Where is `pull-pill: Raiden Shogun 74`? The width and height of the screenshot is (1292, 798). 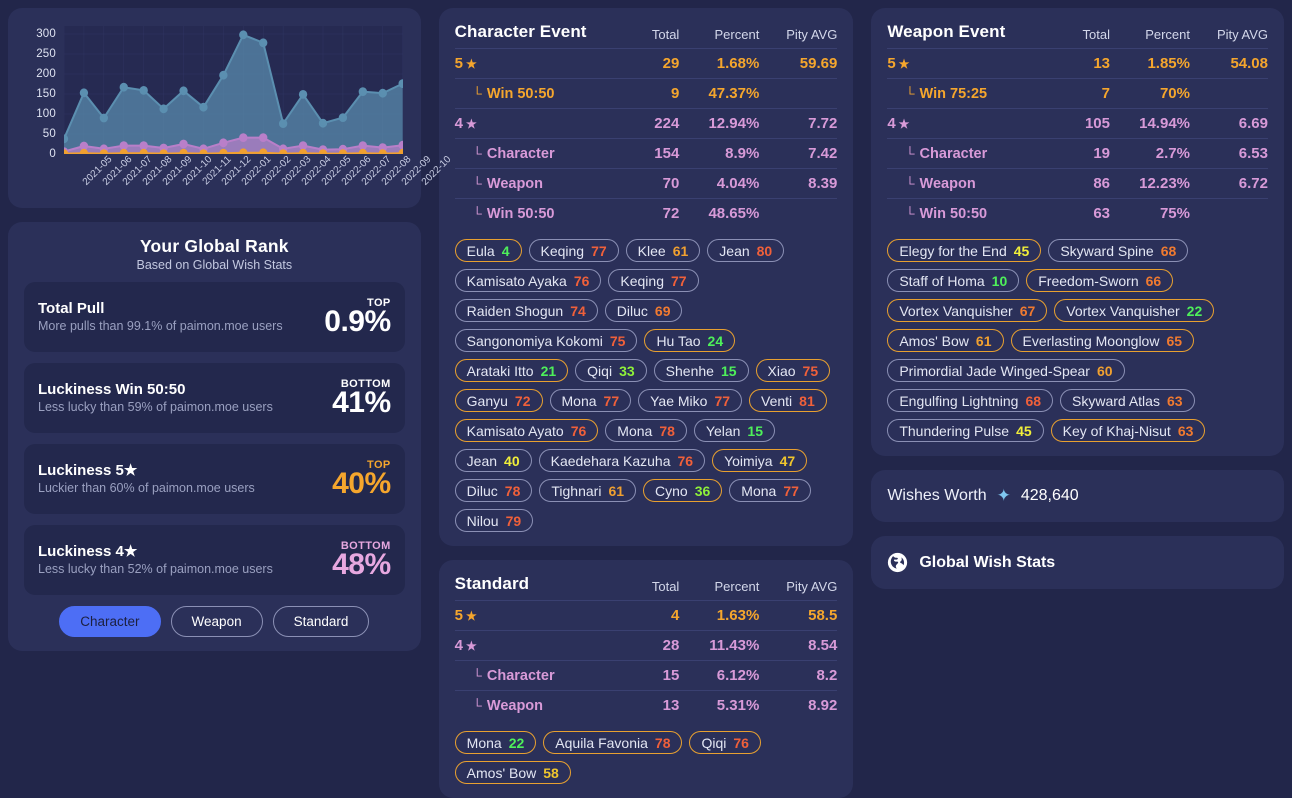 pull-pill: Raiden Shogun 74 is located at coordinates (526, 310).